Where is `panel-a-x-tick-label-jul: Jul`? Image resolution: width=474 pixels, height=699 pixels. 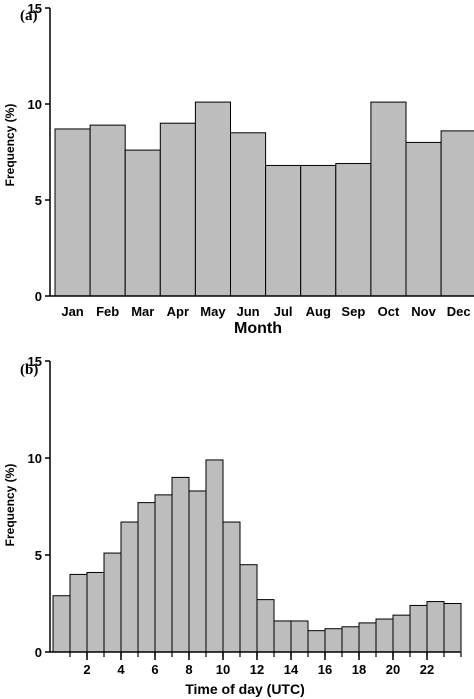 panel-a-x-tick-label-jul: Jul is located at coordinates (283, 311).